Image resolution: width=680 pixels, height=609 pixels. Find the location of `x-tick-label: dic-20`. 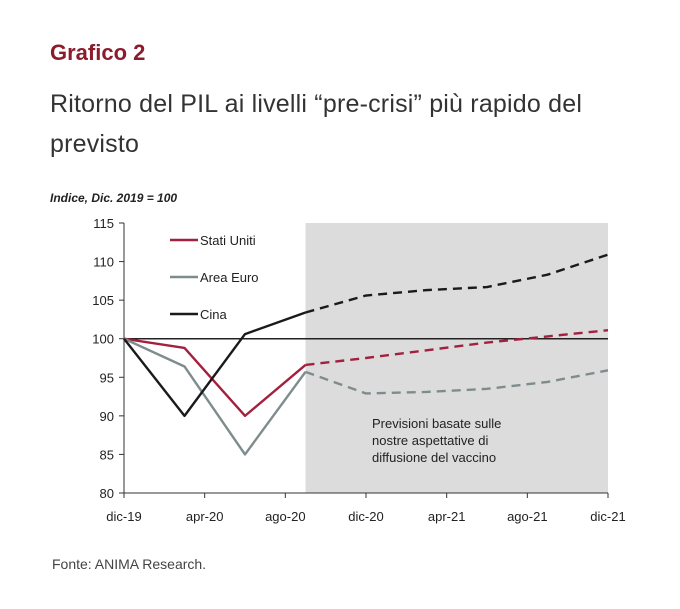

x-tick-label: dic-20 is located at coordinates (365, 516).